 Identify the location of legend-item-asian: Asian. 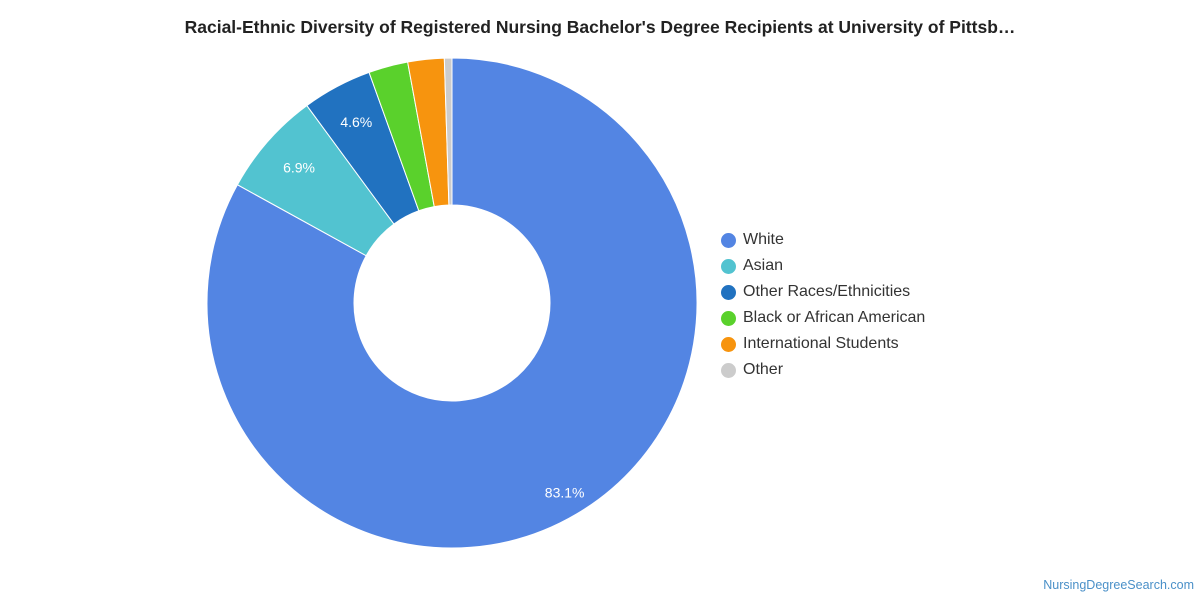
(823, 266).